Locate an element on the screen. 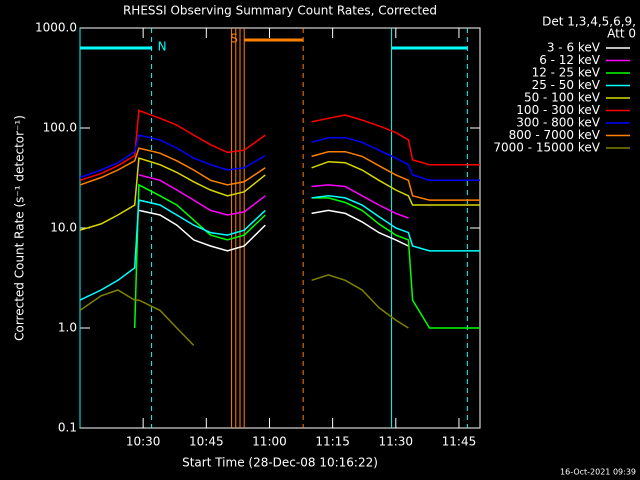 This screenshot has height=480, width=640. legend-label: 300 - 800 keV is located at coordinates (558, 123).